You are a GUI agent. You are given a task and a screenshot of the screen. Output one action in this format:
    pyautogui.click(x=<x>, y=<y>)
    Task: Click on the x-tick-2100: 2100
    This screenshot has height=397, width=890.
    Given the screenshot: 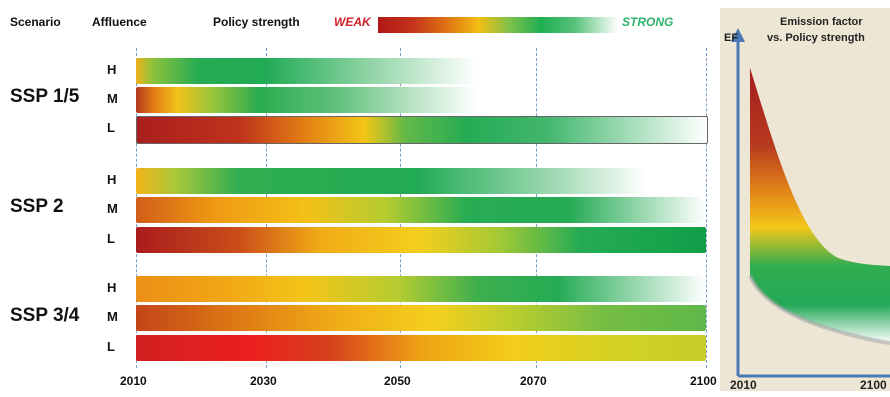 What is the action you would take?
    pyautogui.click(x=703, y=381)
    